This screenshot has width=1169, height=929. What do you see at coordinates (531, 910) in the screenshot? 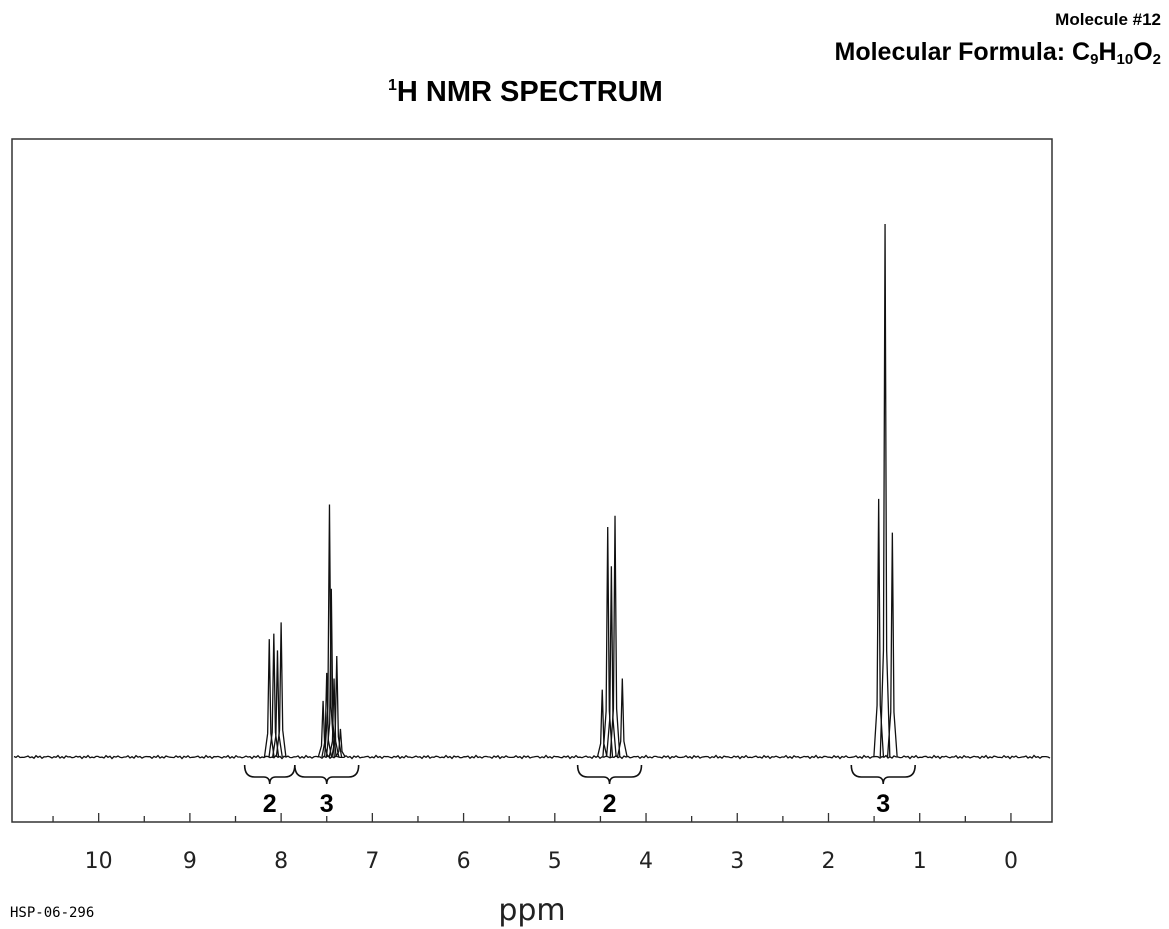
I see `x-axis-label: ppm` at bounding box center [531, 910].